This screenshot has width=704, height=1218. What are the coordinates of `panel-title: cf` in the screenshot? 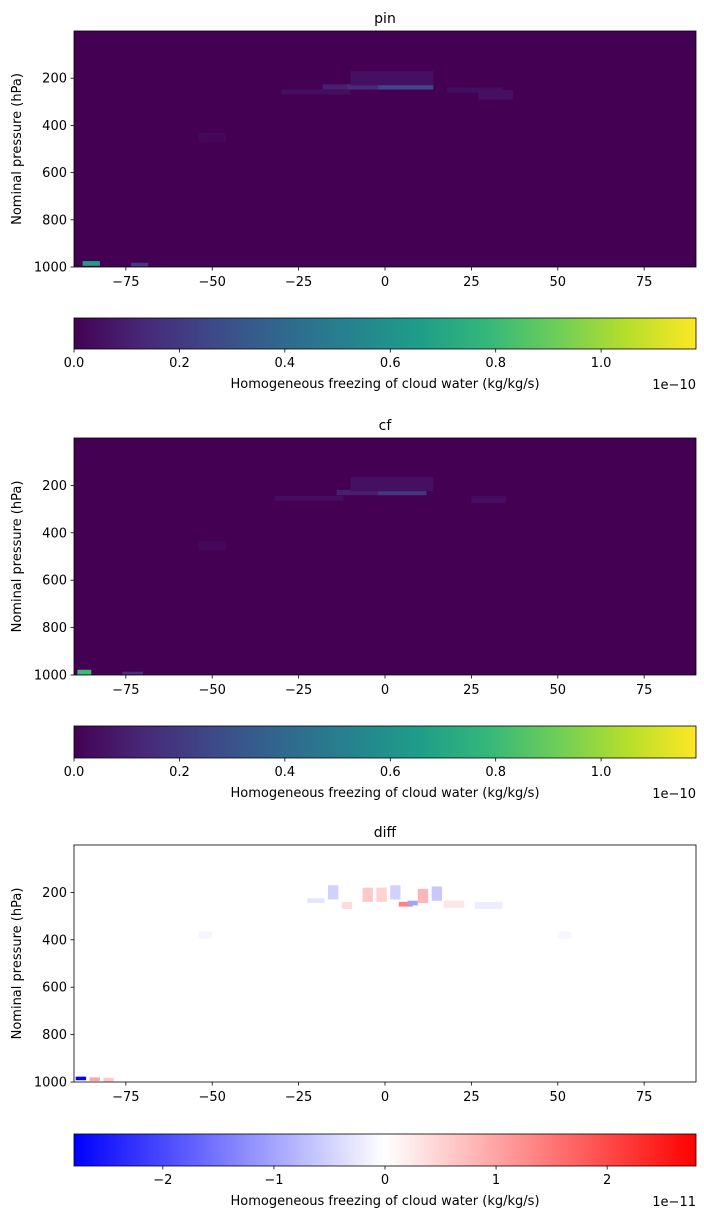 It's located at (386, 426).